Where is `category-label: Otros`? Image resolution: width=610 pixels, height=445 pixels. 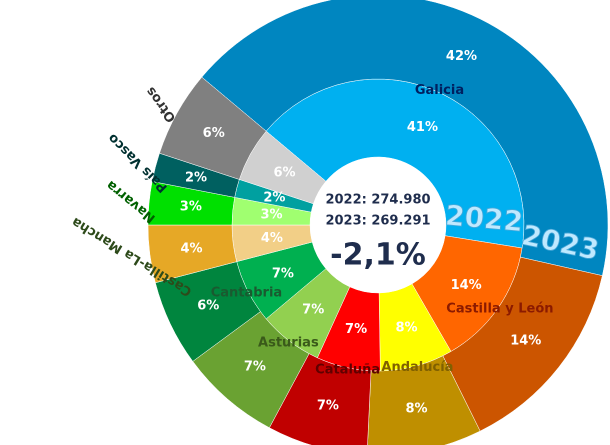 category-label: Otros is located at coordinates (161, 105).